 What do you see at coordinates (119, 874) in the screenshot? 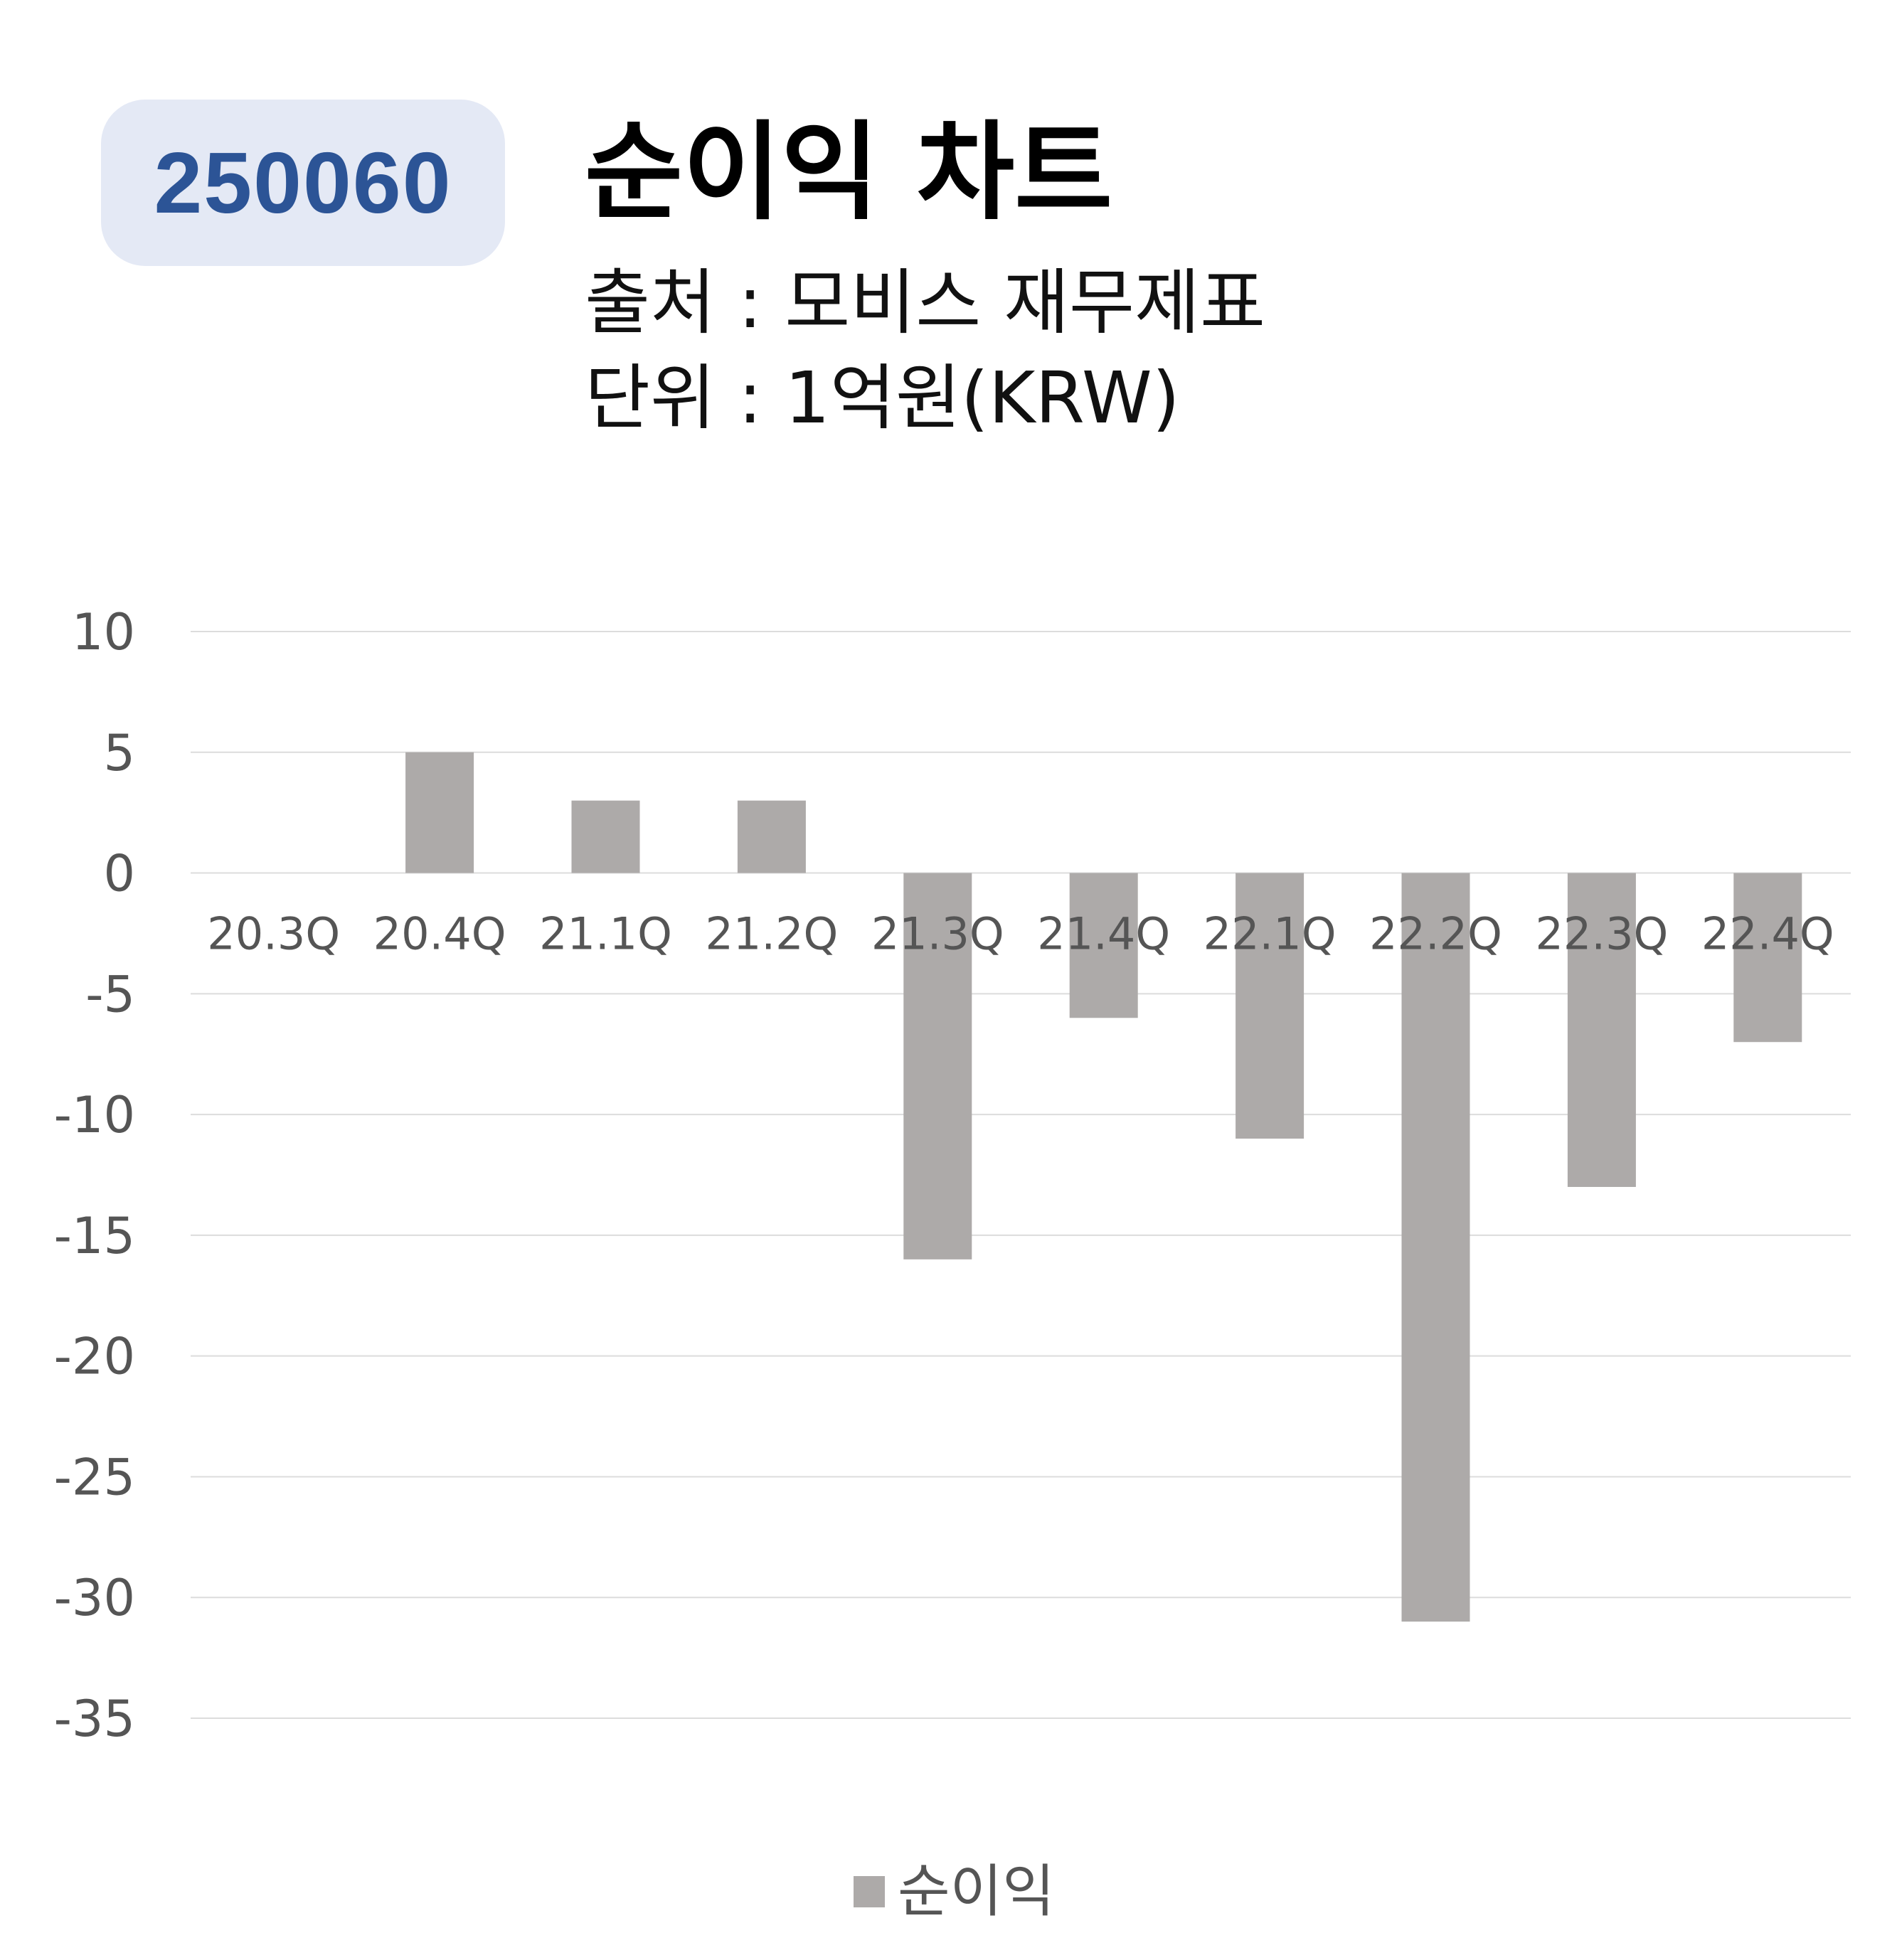
I see `y-tick-label: 0` at bounding box center [119, 874].